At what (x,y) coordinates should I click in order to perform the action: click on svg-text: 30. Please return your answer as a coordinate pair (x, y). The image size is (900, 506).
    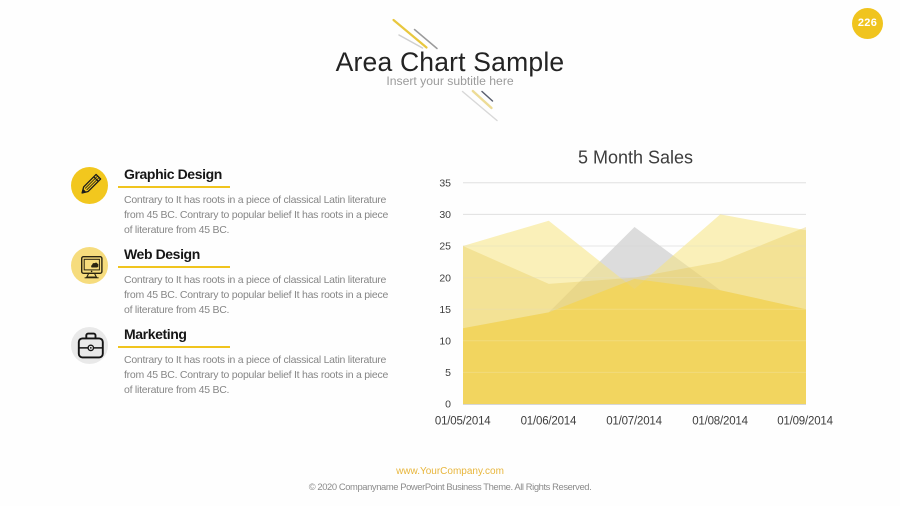
    Looking at the image, I should click on (445, 215).